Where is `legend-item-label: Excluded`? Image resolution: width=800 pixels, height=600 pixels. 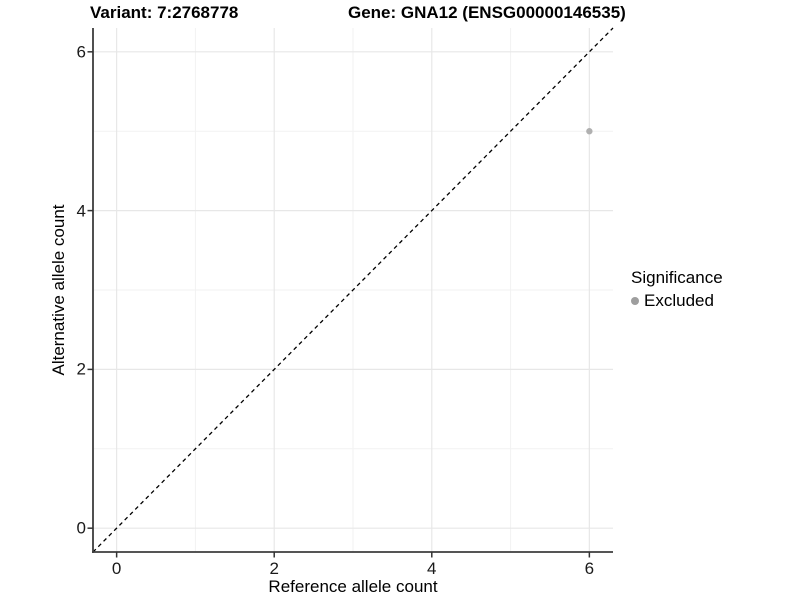 legend-item-label: Excluded is located at coordinates (679, 300).